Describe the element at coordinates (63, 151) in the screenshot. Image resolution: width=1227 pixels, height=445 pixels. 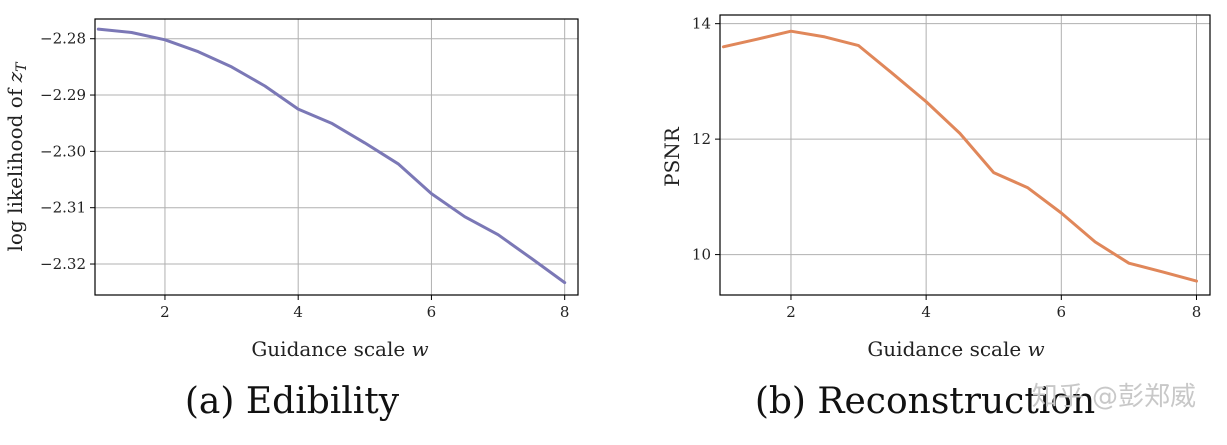
I see `y-tick-label: −2.30` at that location.